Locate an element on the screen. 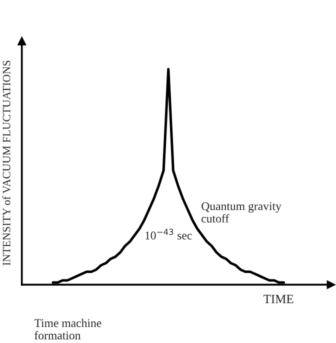 The width and height of the screenshot is (336, 343). annotation: Quantum gravity cutoff is located at coordinates (242, 212).